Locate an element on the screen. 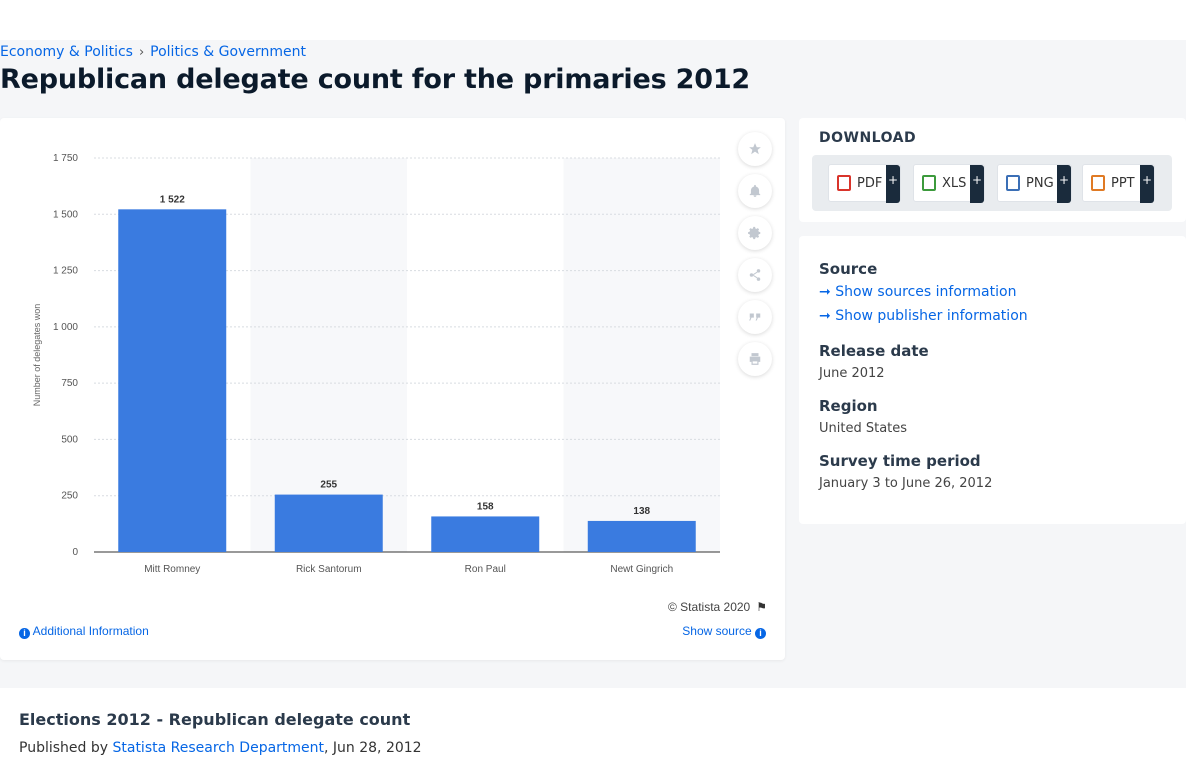  flag-icon: ⚑ is located at coordinates (761, 607).